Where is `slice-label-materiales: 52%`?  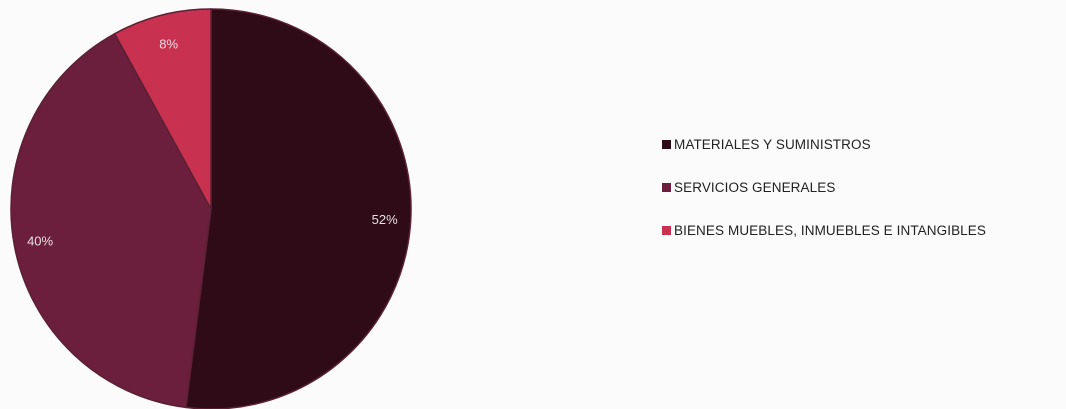
slice-label-materiales: 52% is located at coordinates (385, 219).